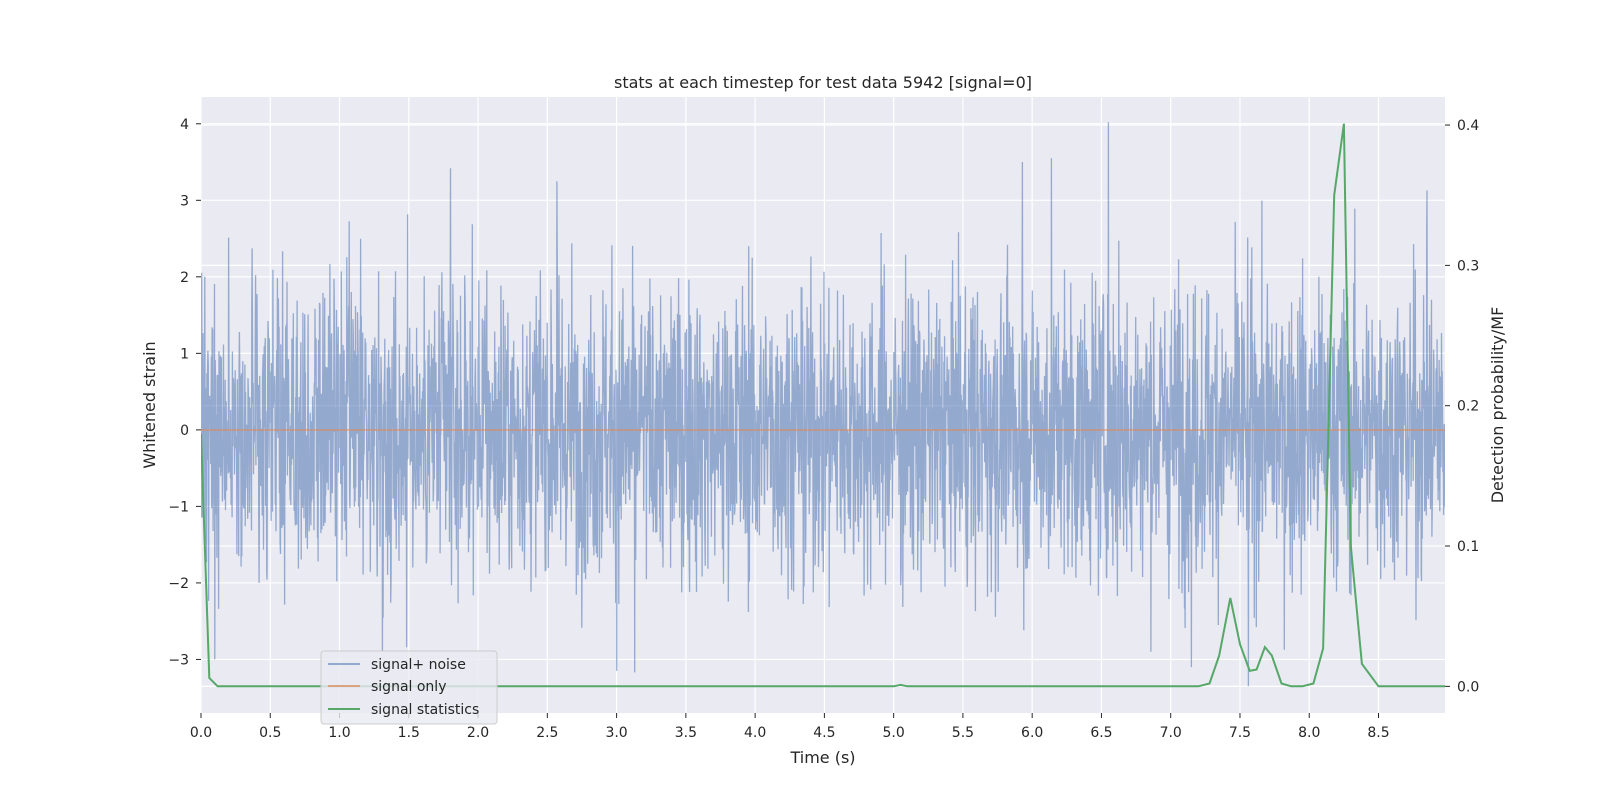  What do you see at coordinates (1378, 733) in the screenshot?
I see `x-tick-label: 8.5` at bounding box center [1378, 733].